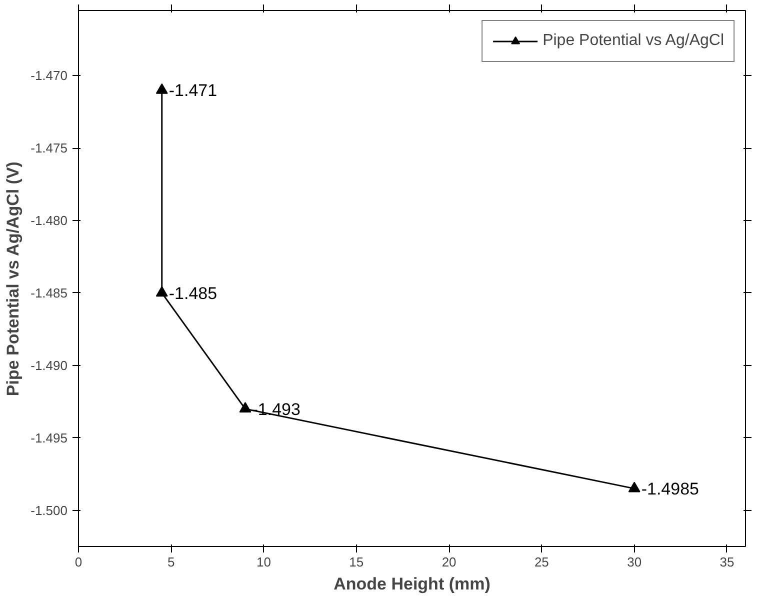 The image size is (760, 601). Describe the element at coordinates (634, 562) in the screenshot. I see `x-tick-label: 30` at that location.